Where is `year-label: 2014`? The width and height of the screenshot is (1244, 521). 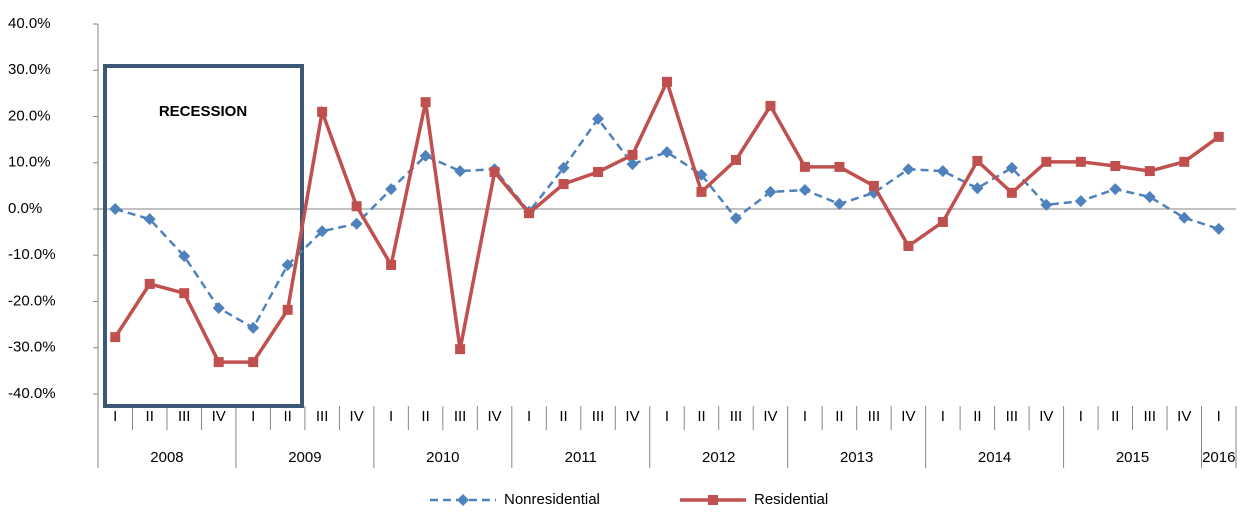 year-label: 2014 is located at coordinates (994, 457).